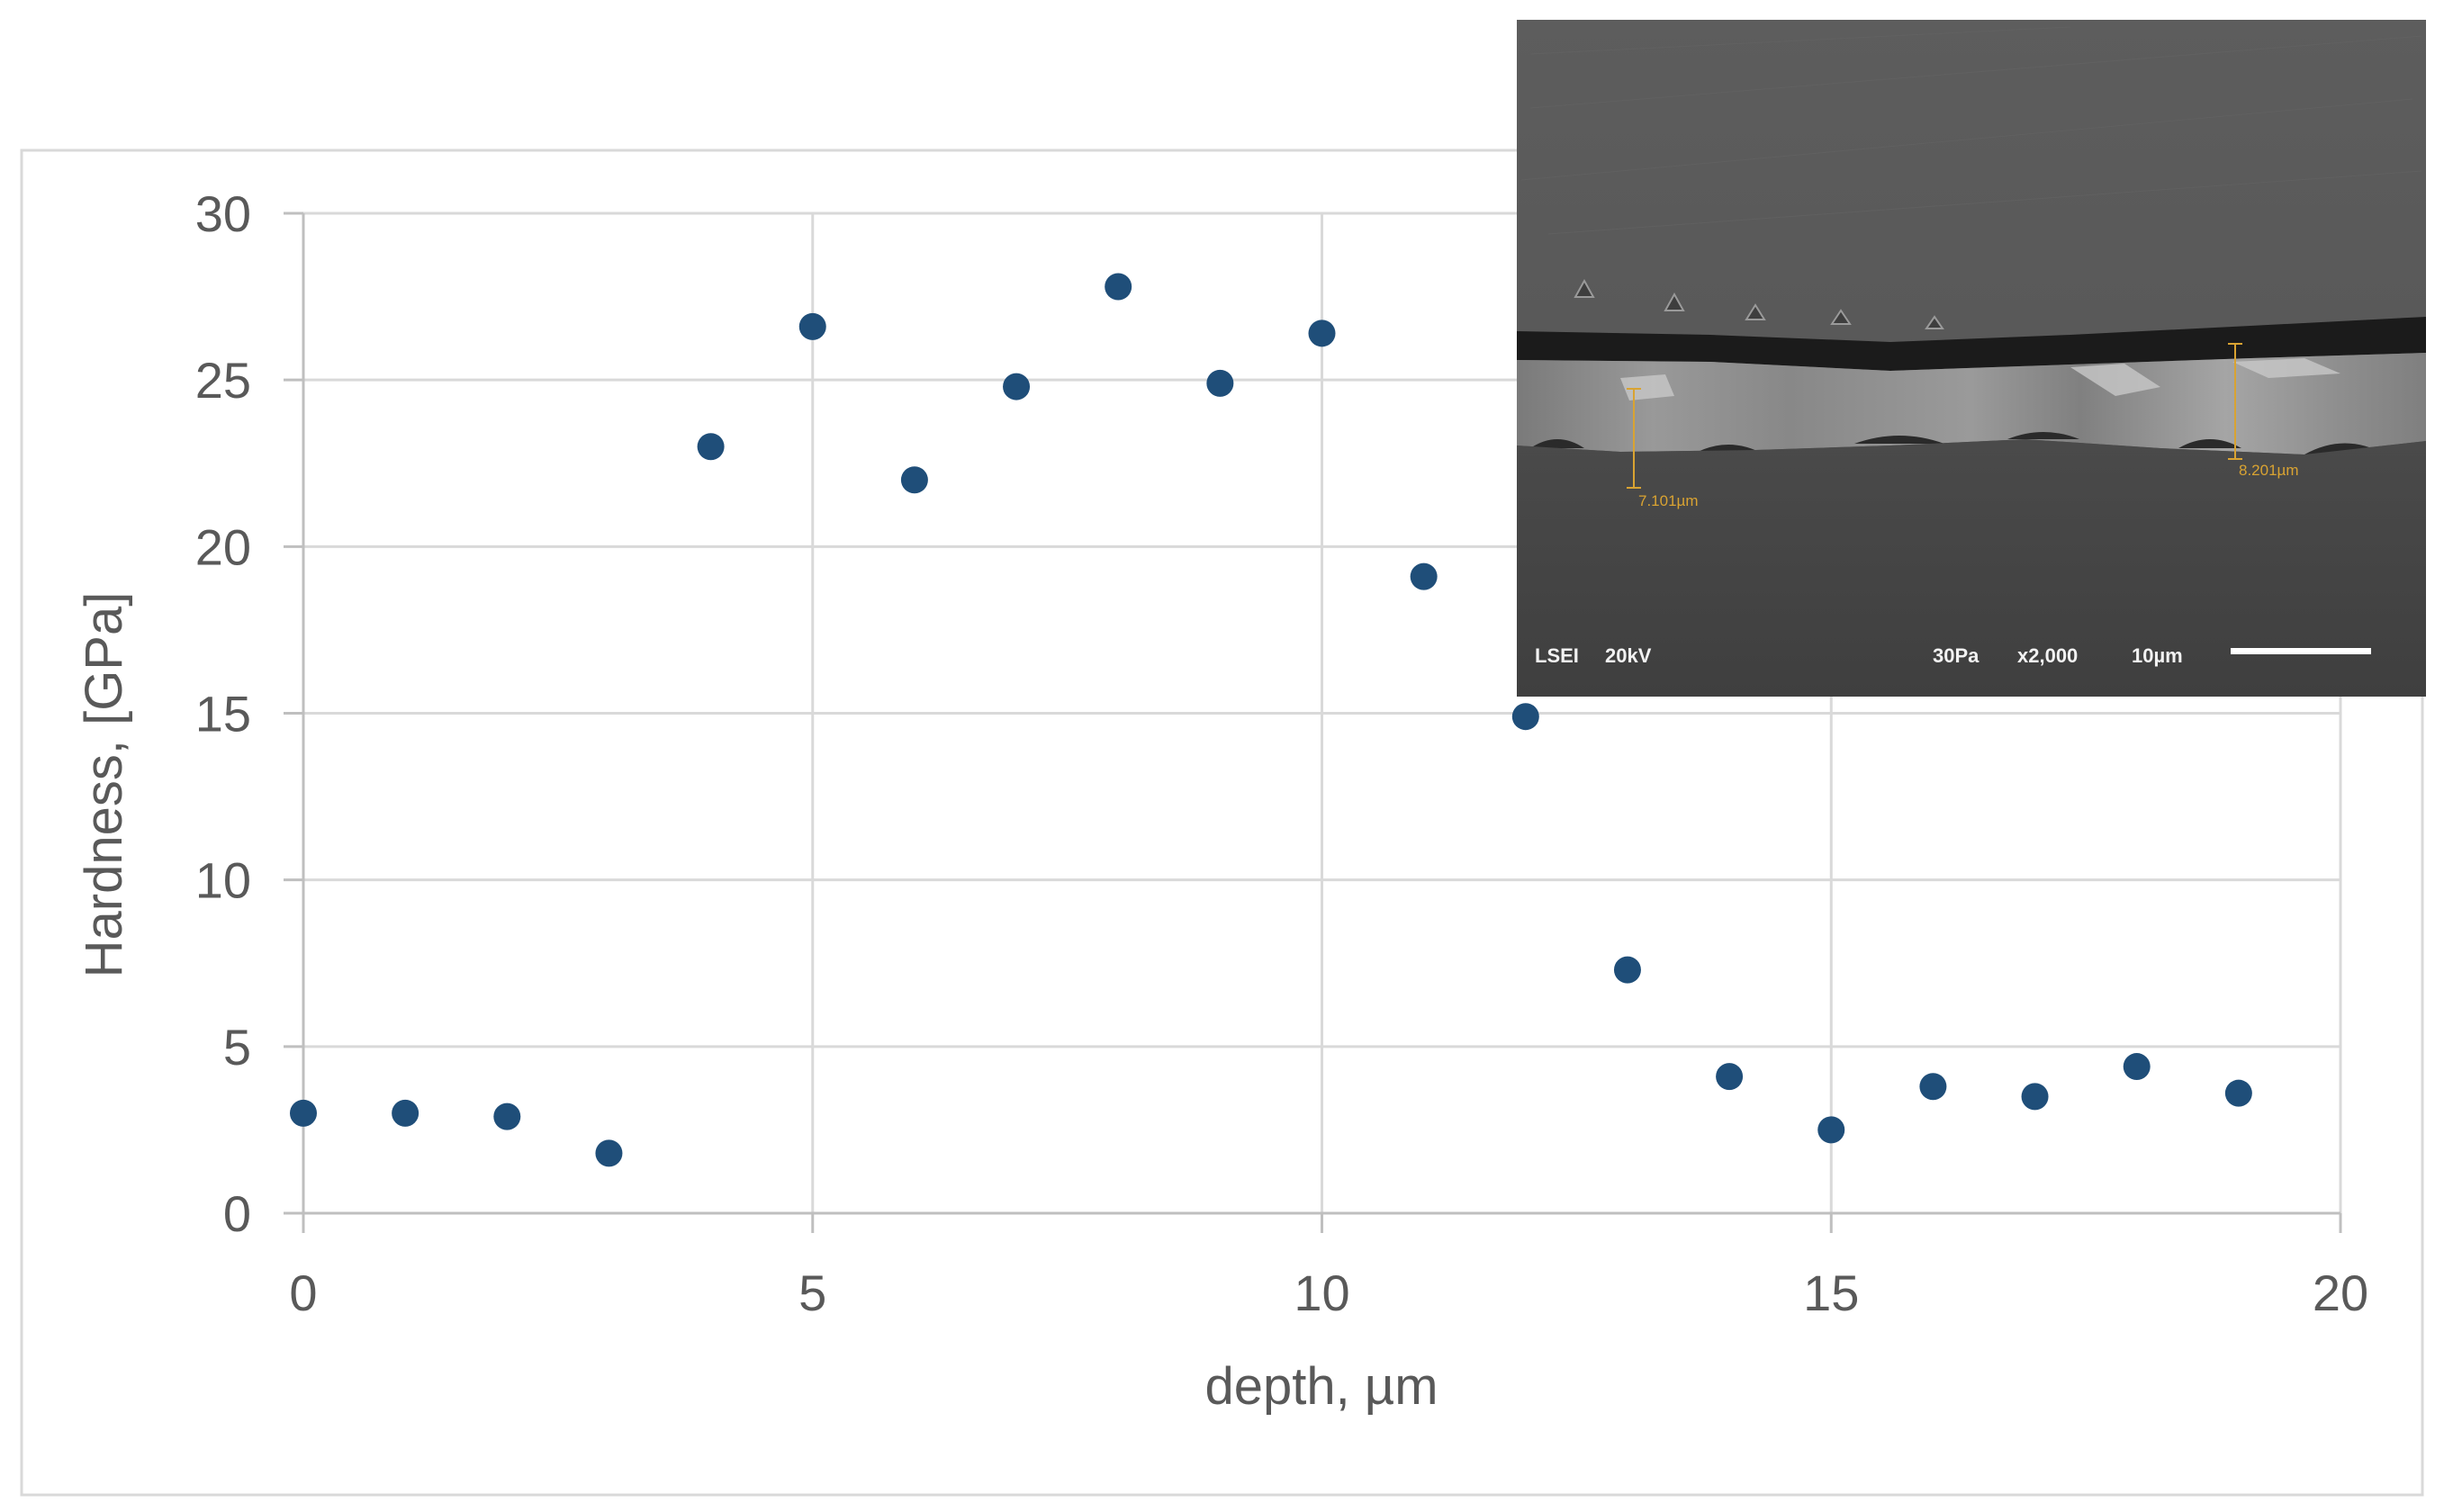 This screenshot has height=1512, width=2444. Describe the element at coordinates (1628, 655) in the screenshot. I see `sem-voltage: 20kV` at that location.